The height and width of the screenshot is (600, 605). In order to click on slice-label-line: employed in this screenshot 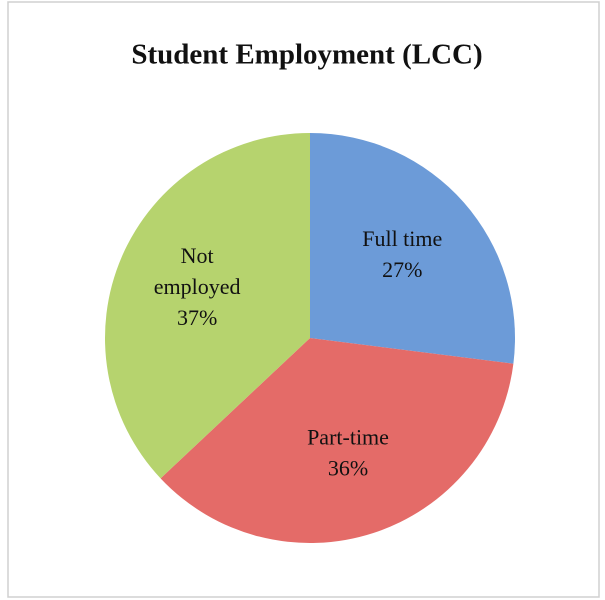, I will do `click(197, 286)`.